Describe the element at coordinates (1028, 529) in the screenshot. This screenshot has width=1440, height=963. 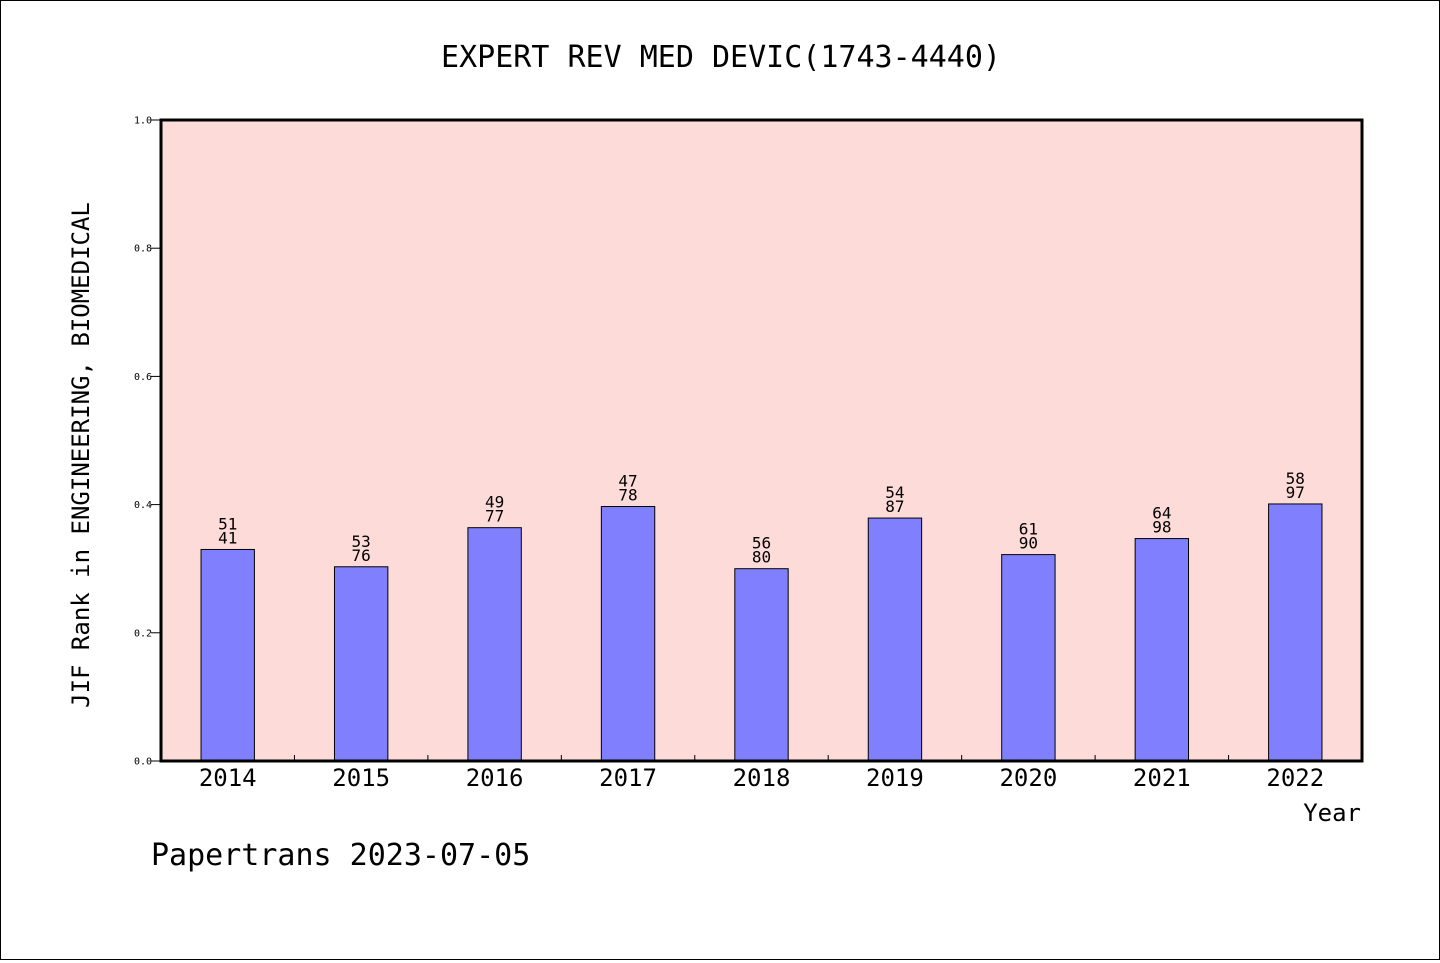
I see `bar-label-rank: 61` at that location.